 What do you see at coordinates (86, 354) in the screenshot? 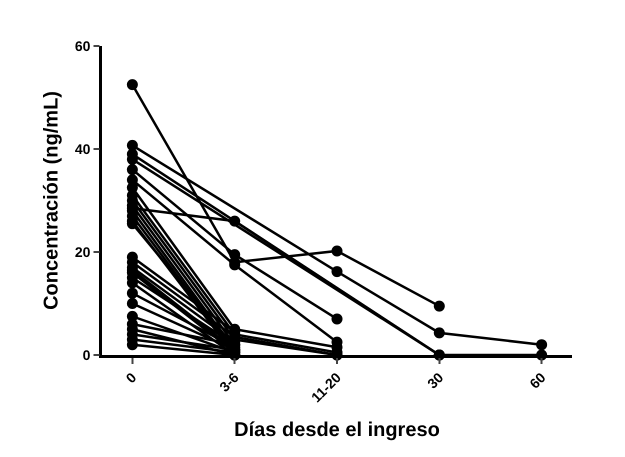
I see `y-tick-label: 0` at bounding box center [86, 354].